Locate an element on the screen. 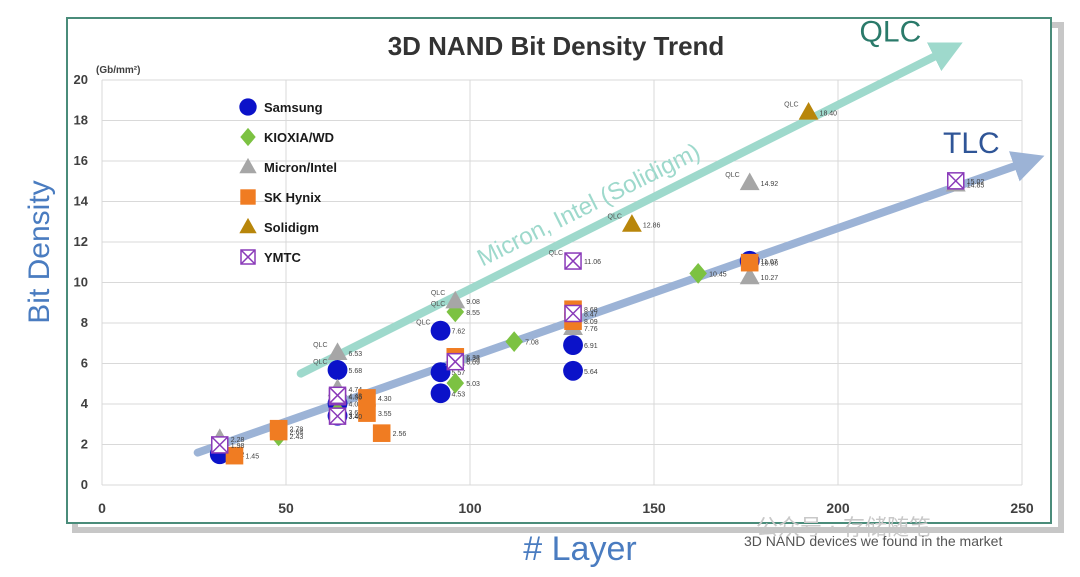 The image size is (1080, 577). data-label: 15.02 is located at coordinates (976, 182).